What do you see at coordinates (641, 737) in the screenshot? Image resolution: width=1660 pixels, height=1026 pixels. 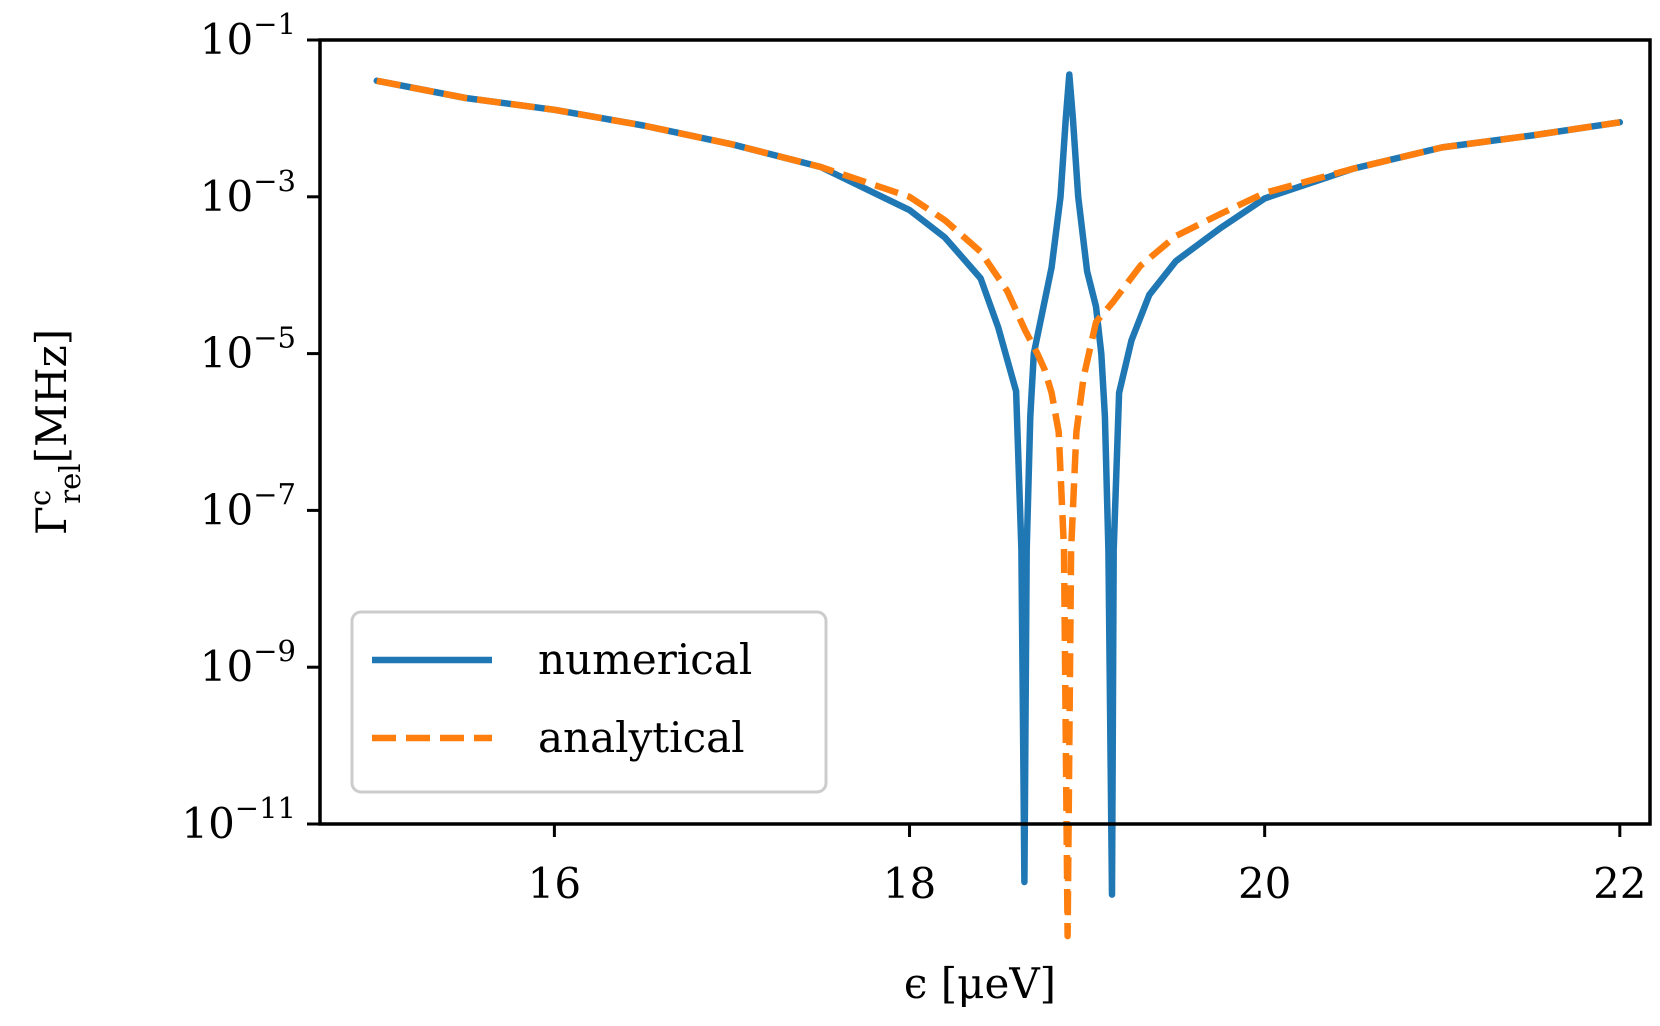 I see `legend-label-analytical: analytical` at bounding box center [641, 737].